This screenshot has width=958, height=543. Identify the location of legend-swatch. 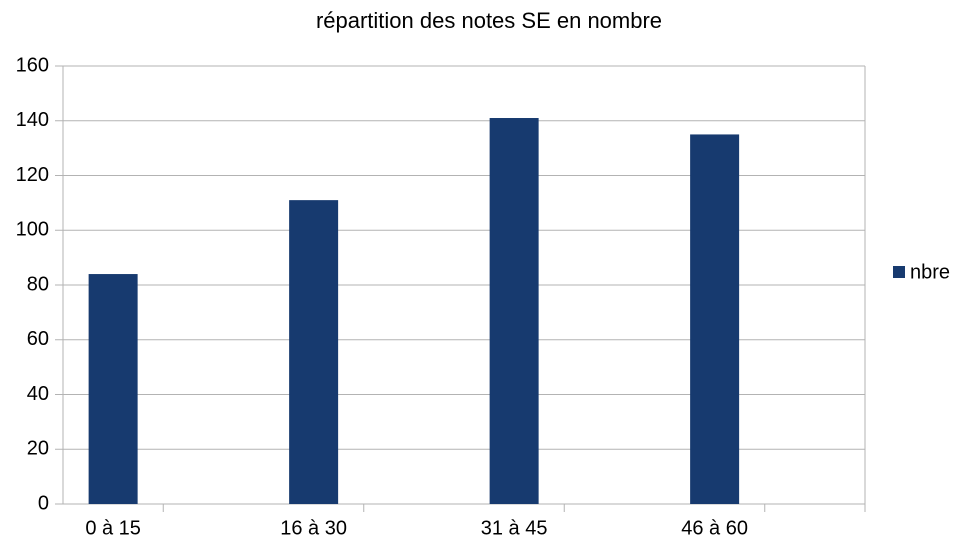
(899, 272).